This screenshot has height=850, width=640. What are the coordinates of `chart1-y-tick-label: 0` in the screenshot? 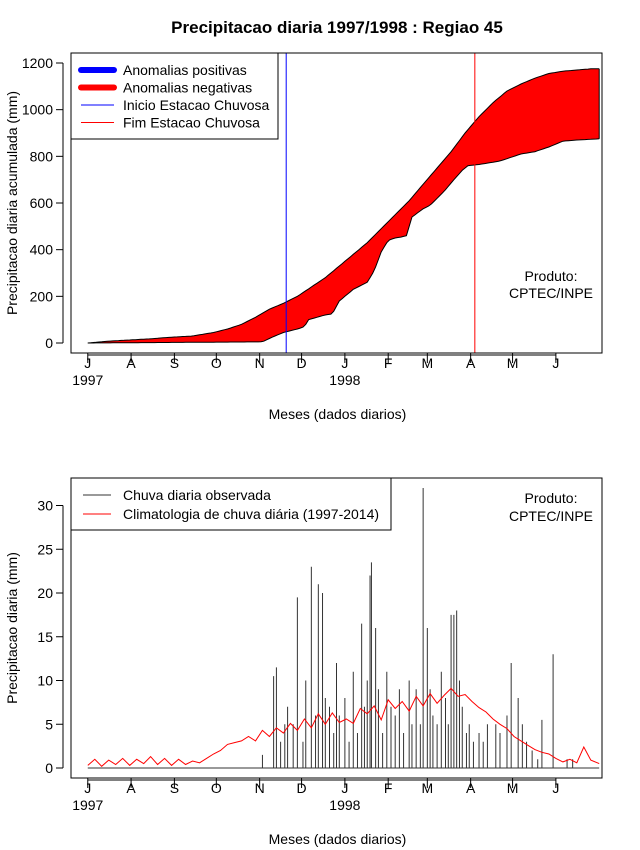 It's located at (49, 343).